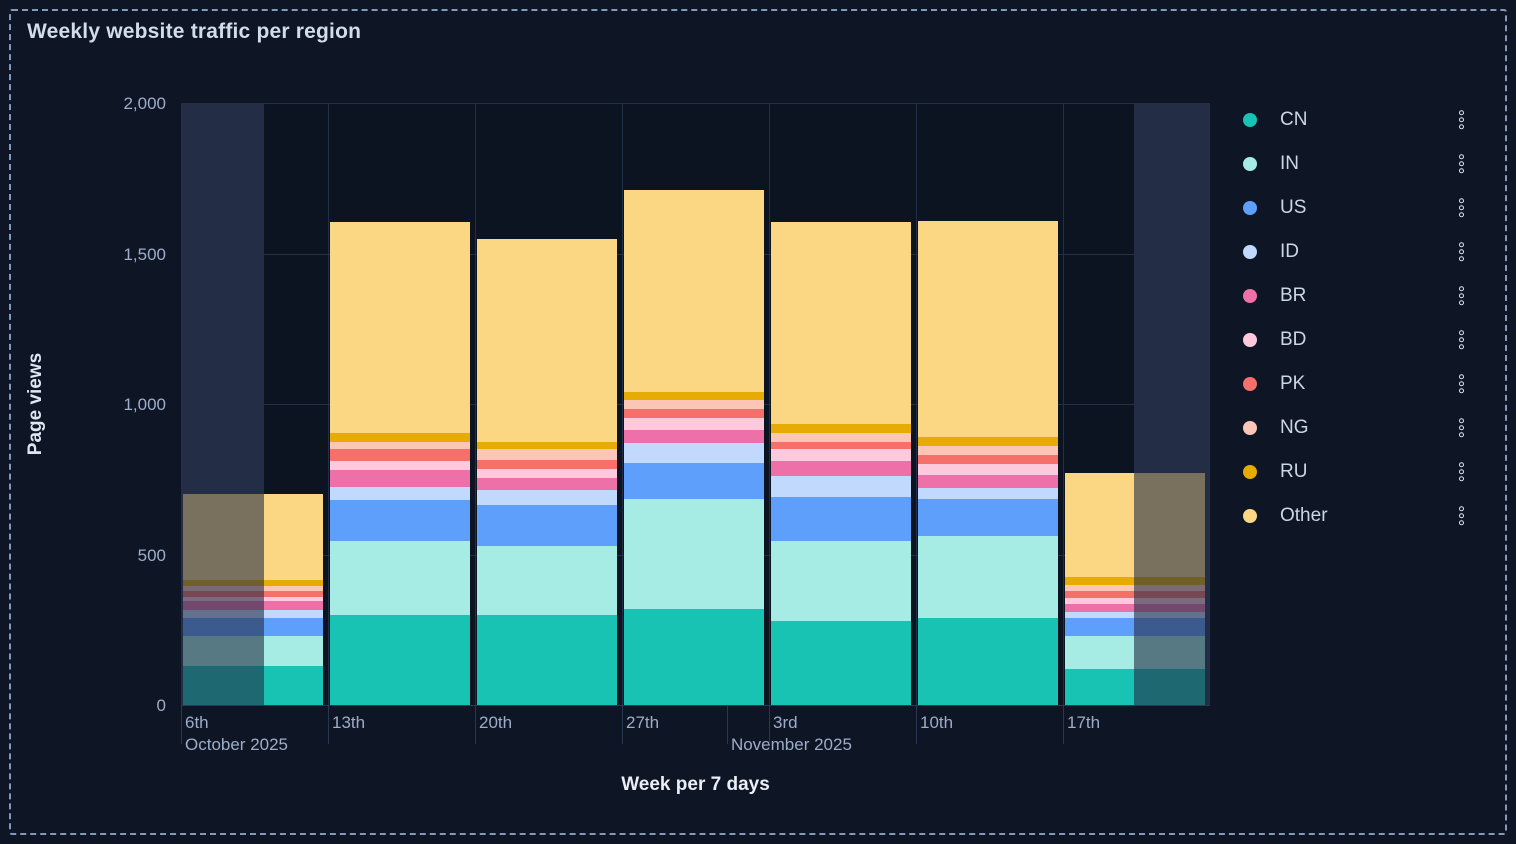 The width and height of the screenshot is (1516, 844). I want to click on bar-10th, so click(988, 462).